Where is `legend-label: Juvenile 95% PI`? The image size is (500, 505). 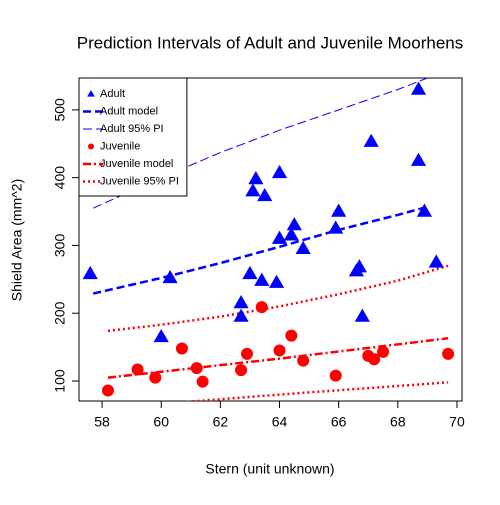 legend-label: Juvenile 95% PI is located at coordinates (139, 181).